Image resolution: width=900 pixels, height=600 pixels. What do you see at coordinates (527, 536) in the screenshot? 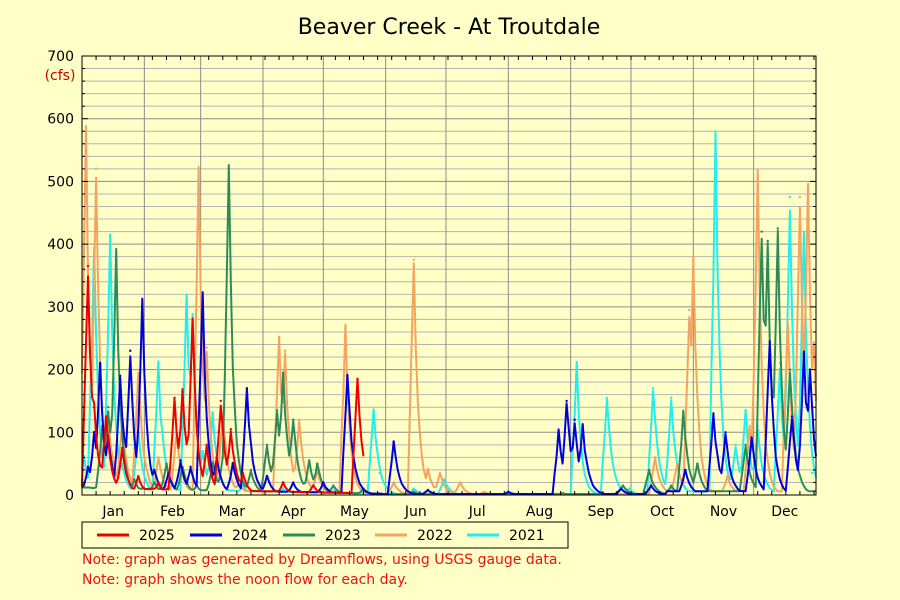
I see `legend-label-2021: 2021` at bounding box center [527, 536].